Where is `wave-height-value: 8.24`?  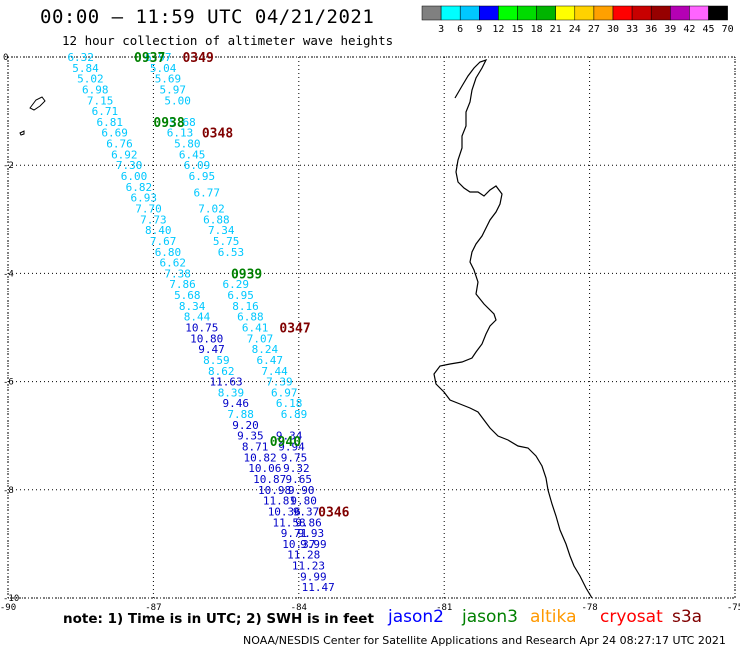
wave-height-value: 8.24 is located at coordinates (265, 349).